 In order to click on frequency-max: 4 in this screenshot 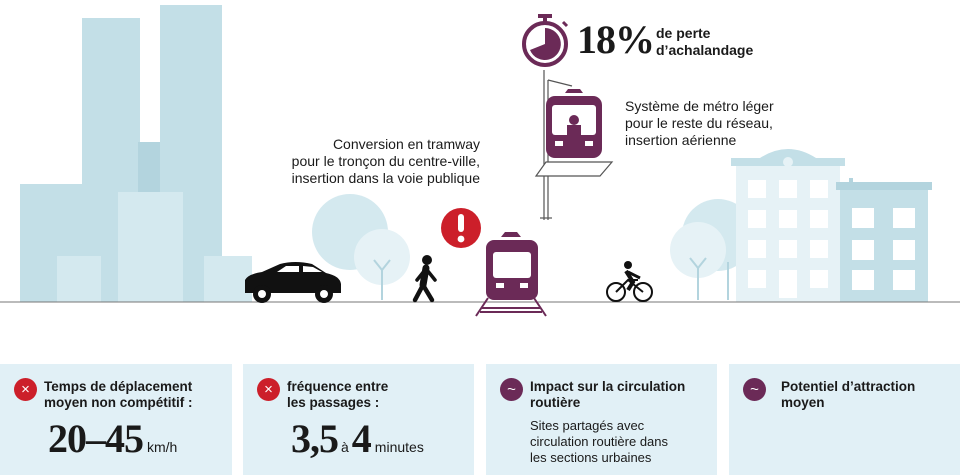, I will do `click(361, 438)`.